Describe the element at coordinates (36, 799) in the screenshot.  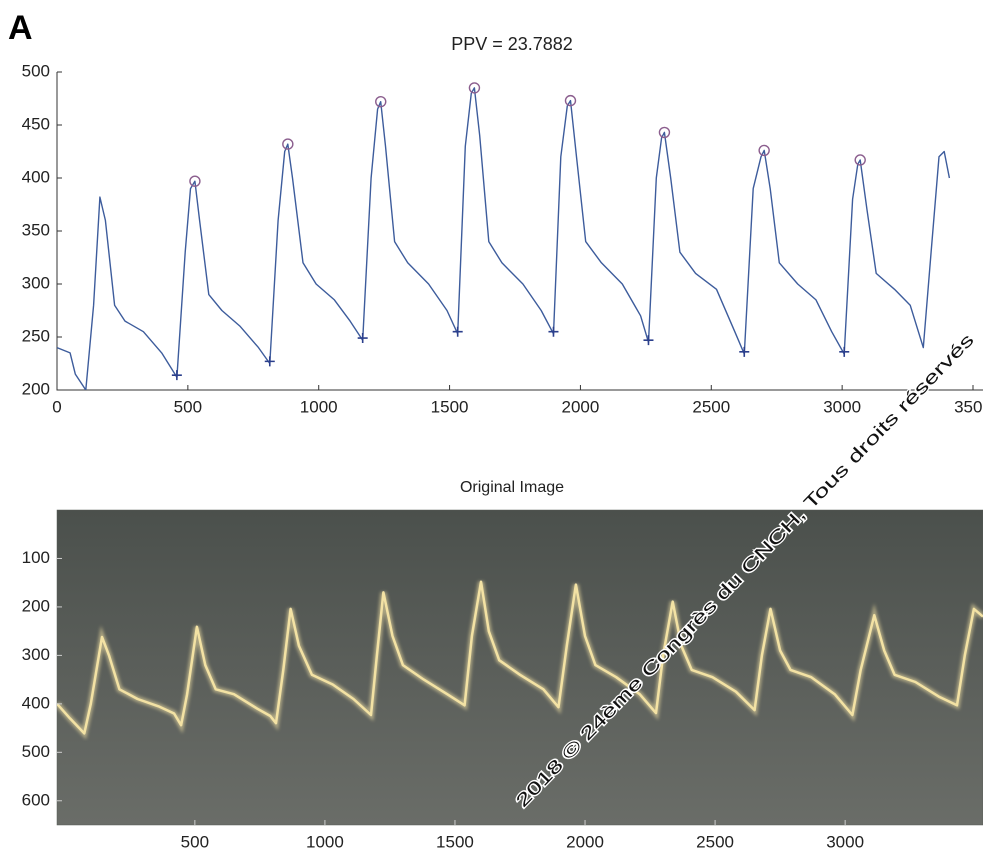
I see `y-tick-label: 600` at that location.